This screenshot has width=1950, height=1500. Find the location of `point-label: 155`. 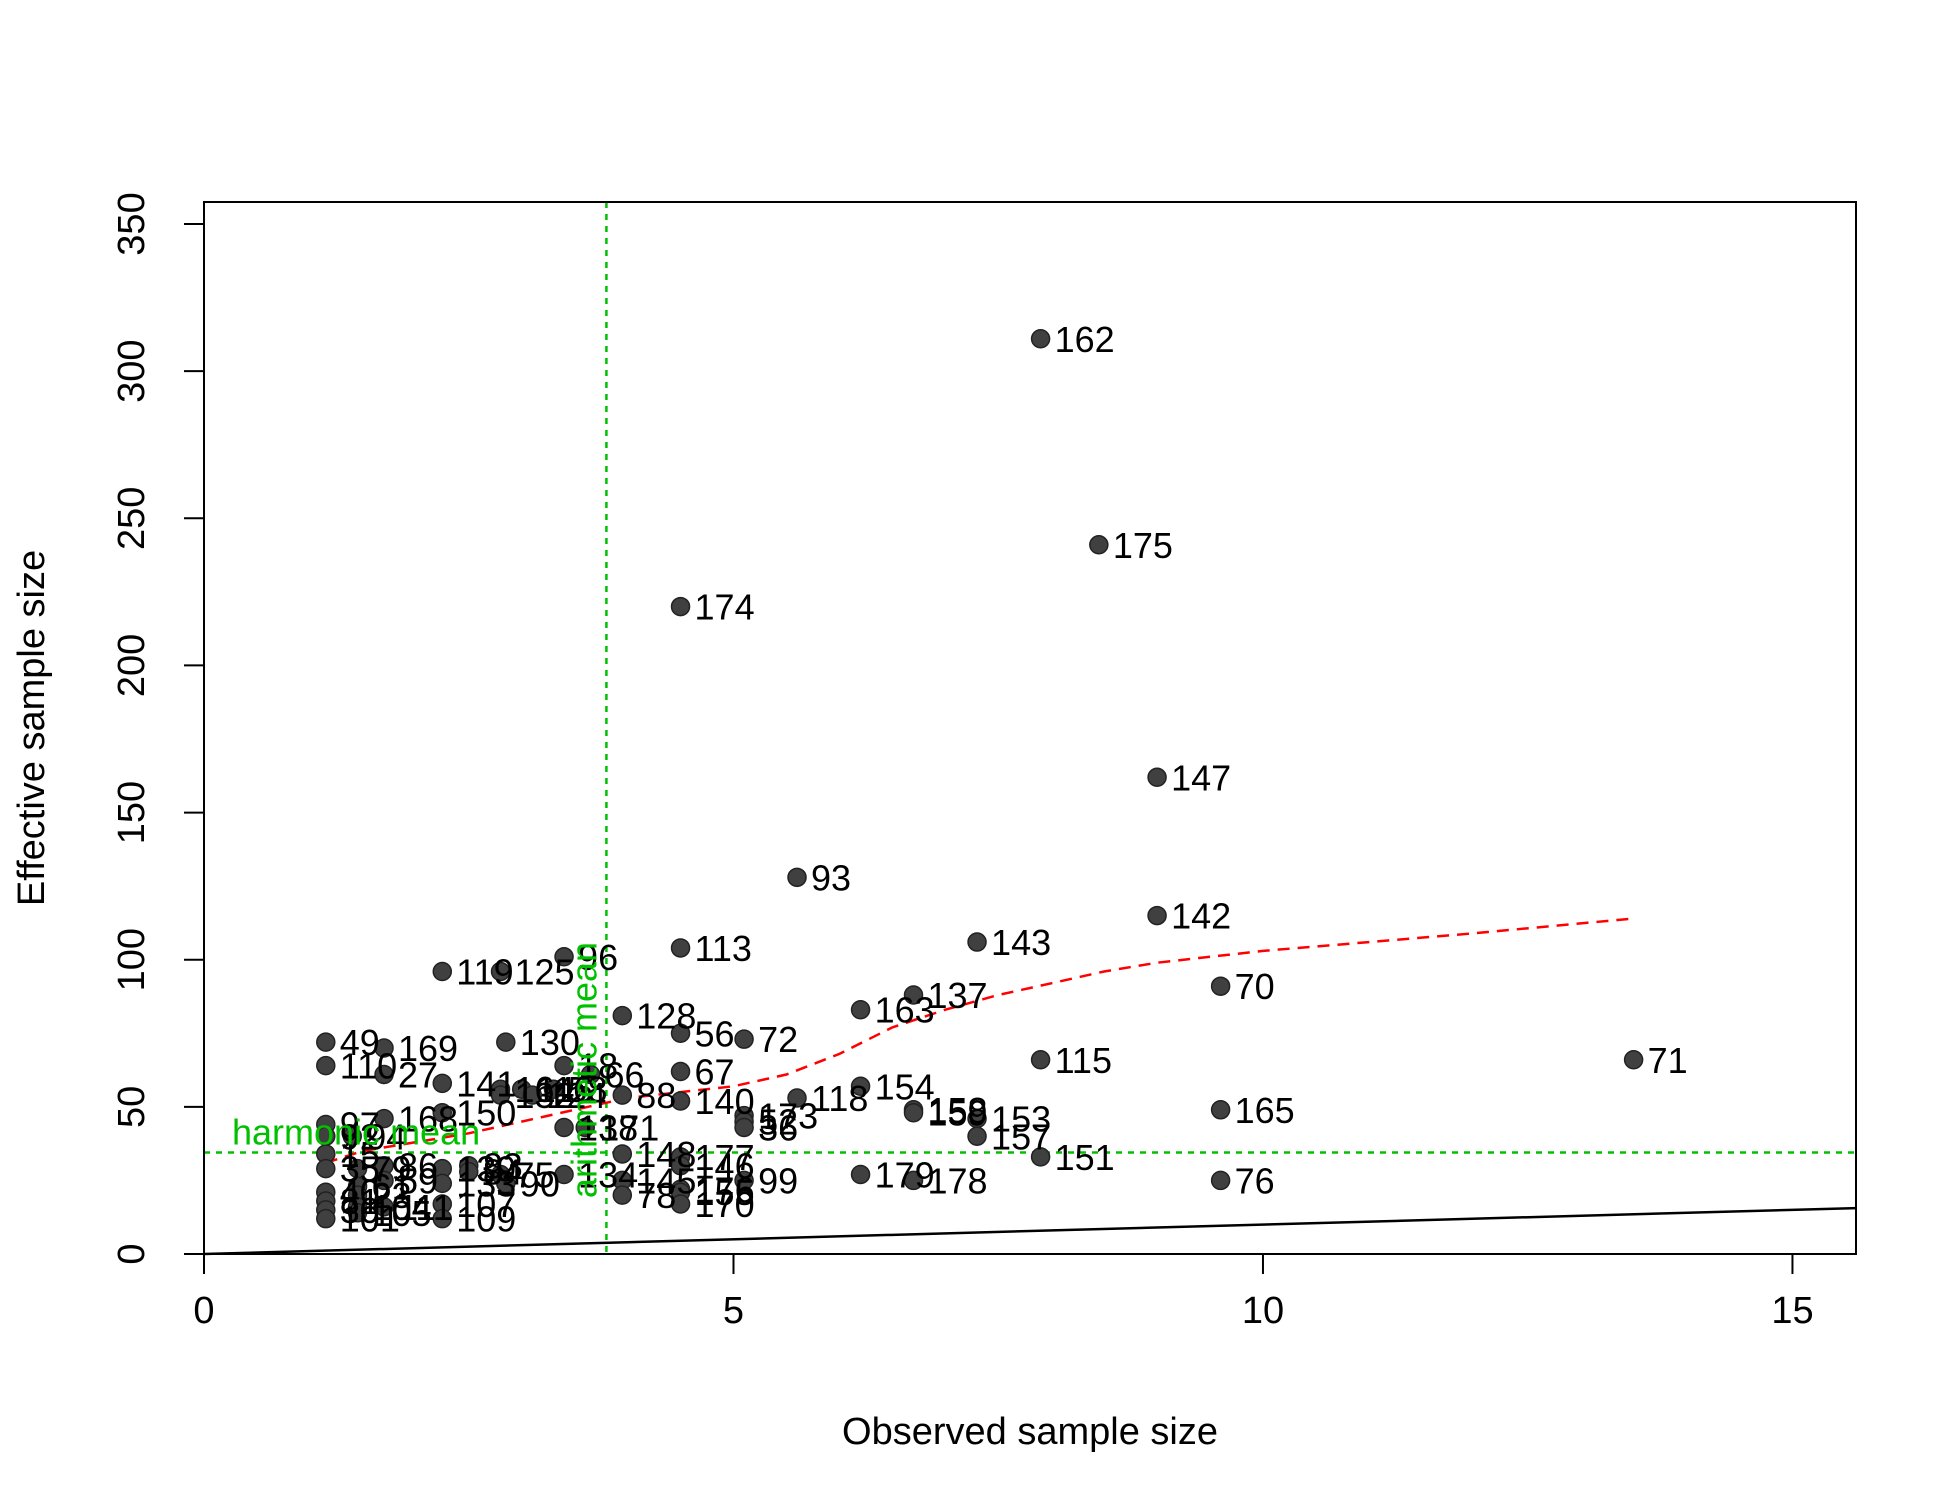

point-label: 155 is located at coordinates (725, 1192).